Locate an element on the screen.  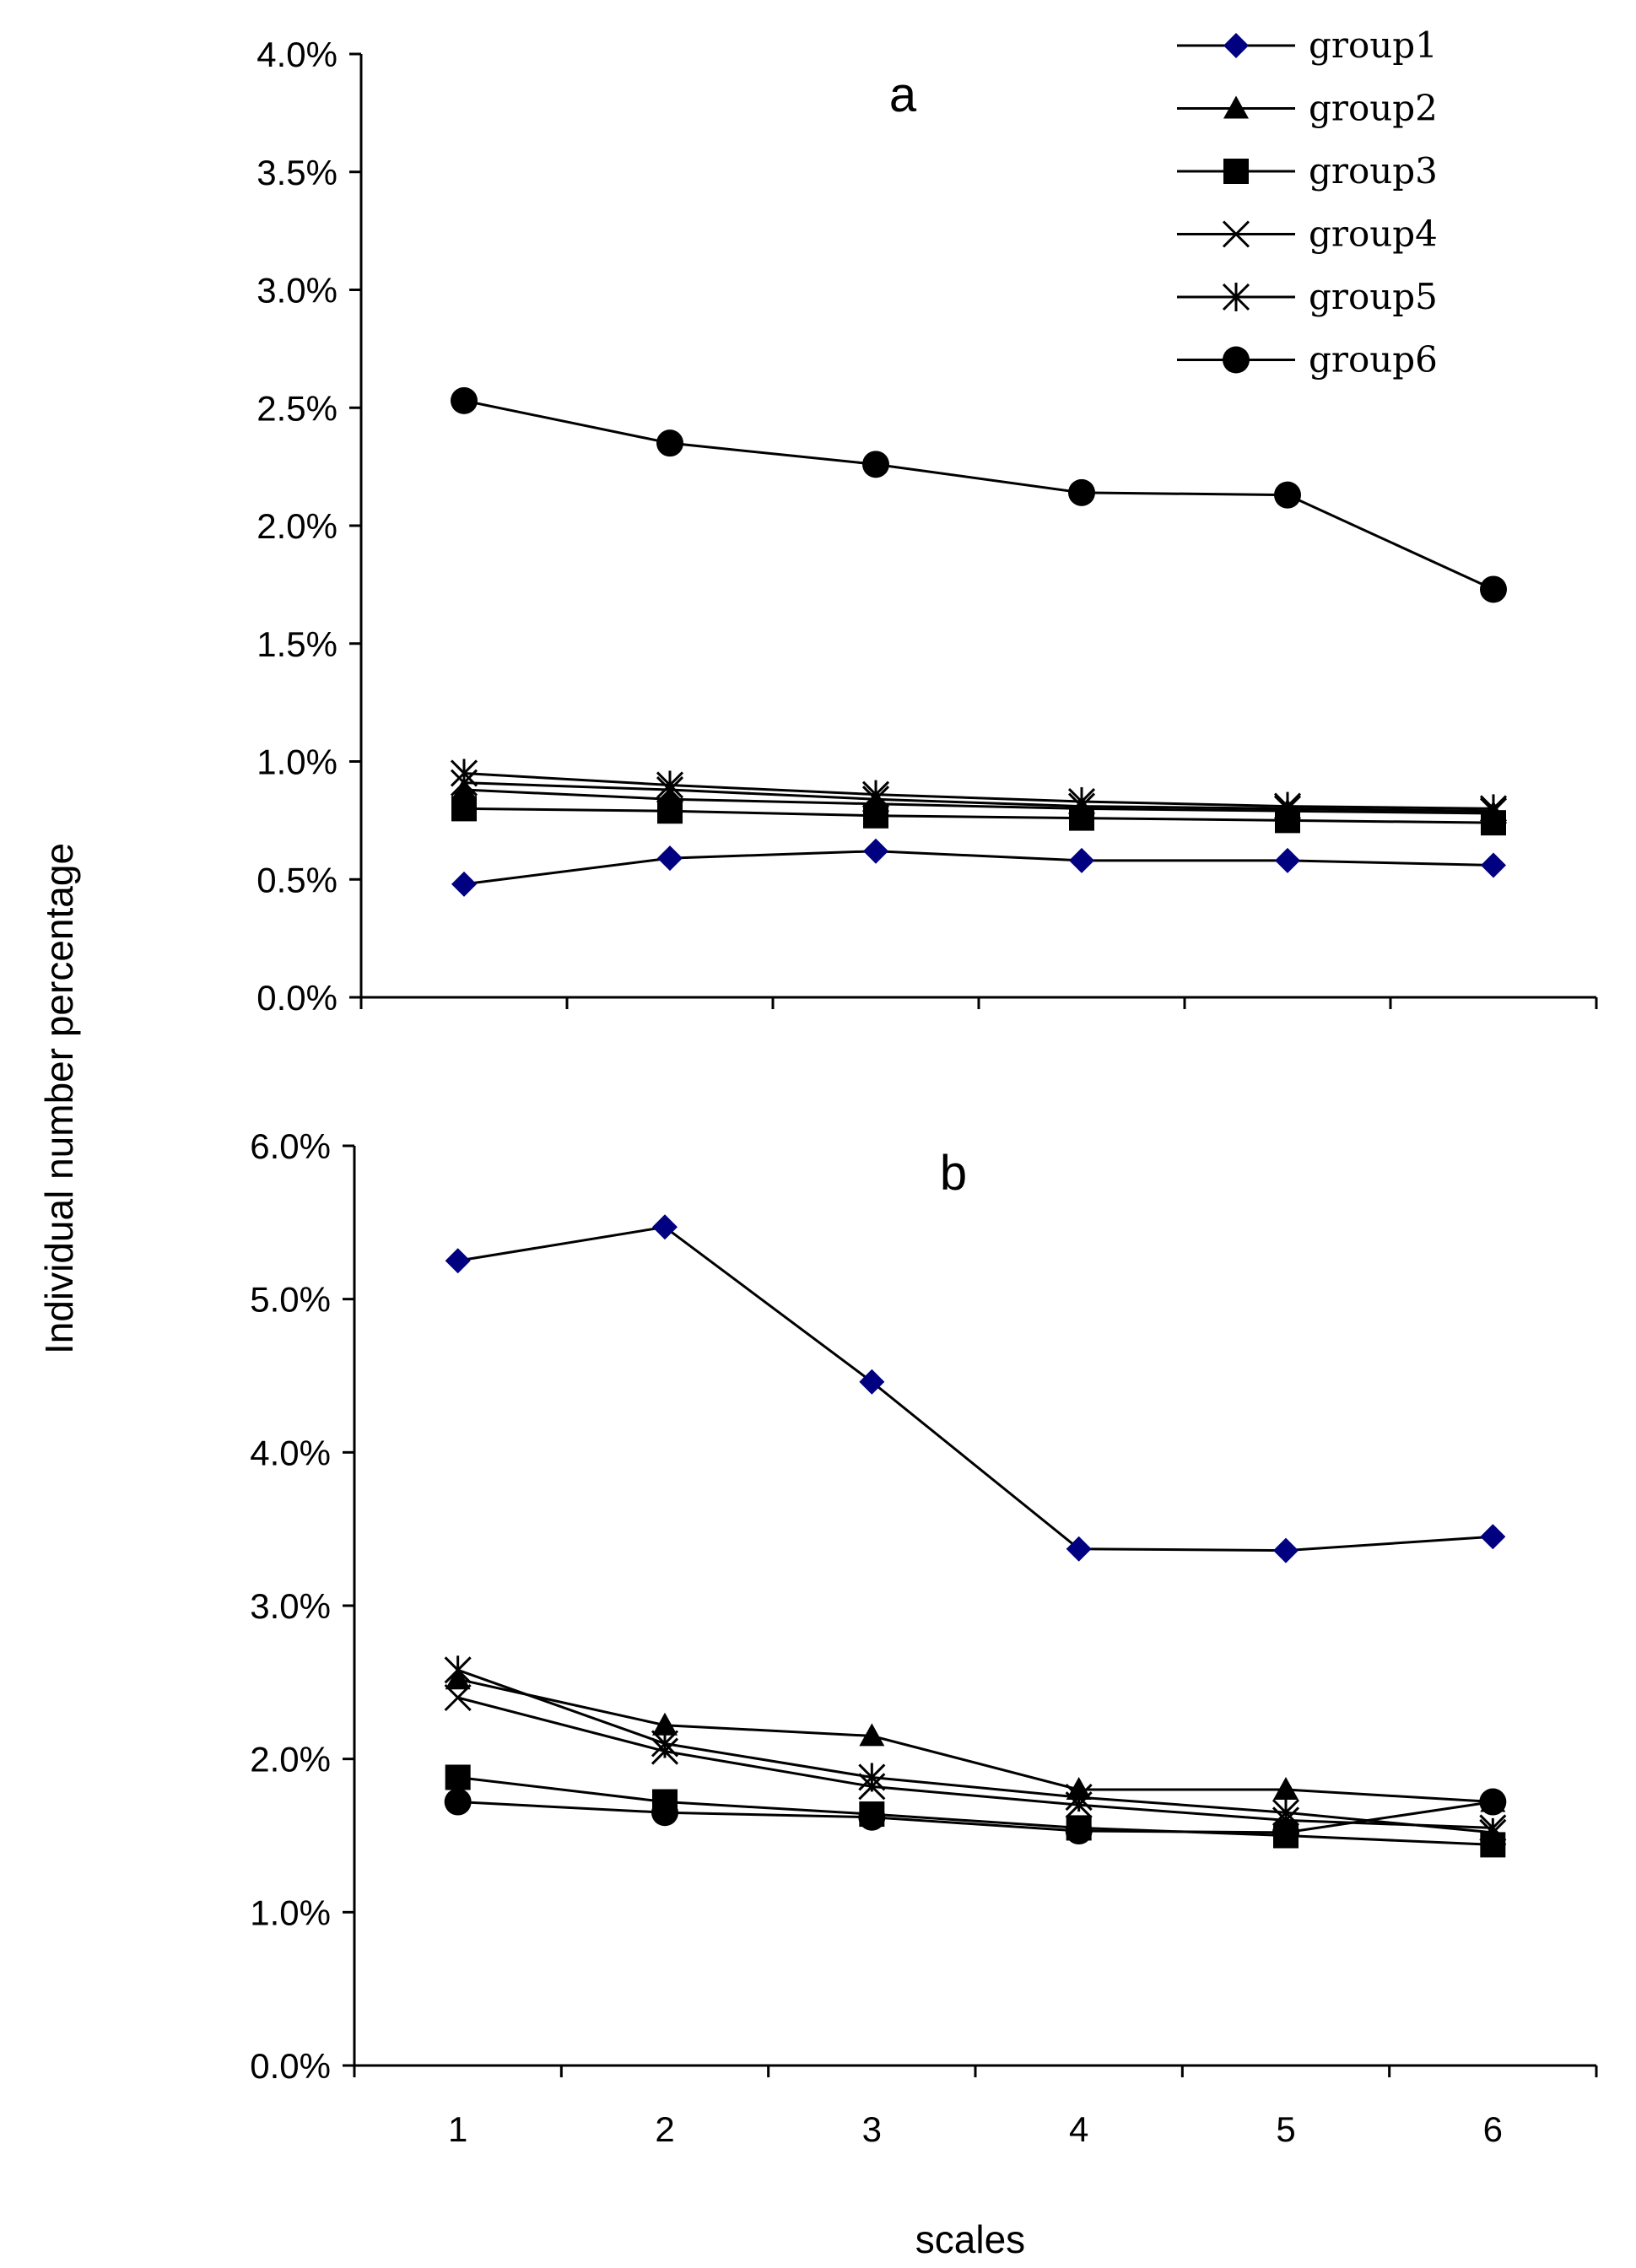
y-tick-label: 1.5% is located at coordinates (296, 644).